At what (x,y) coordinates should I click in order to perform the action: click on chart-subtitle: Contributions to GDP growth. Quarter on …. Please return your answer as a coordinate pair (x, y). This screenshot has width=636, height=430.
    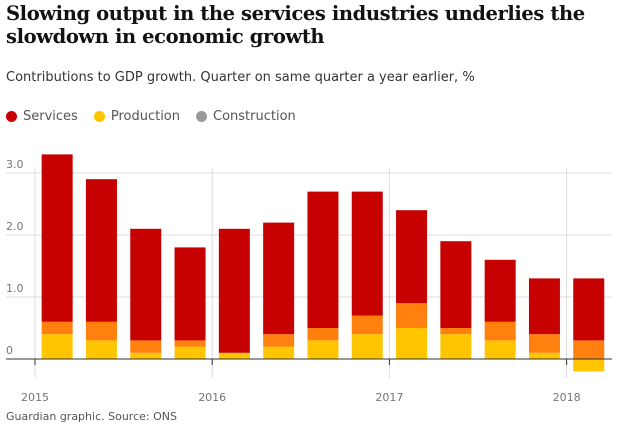
    Looking at the image, I should click on (240, 77).